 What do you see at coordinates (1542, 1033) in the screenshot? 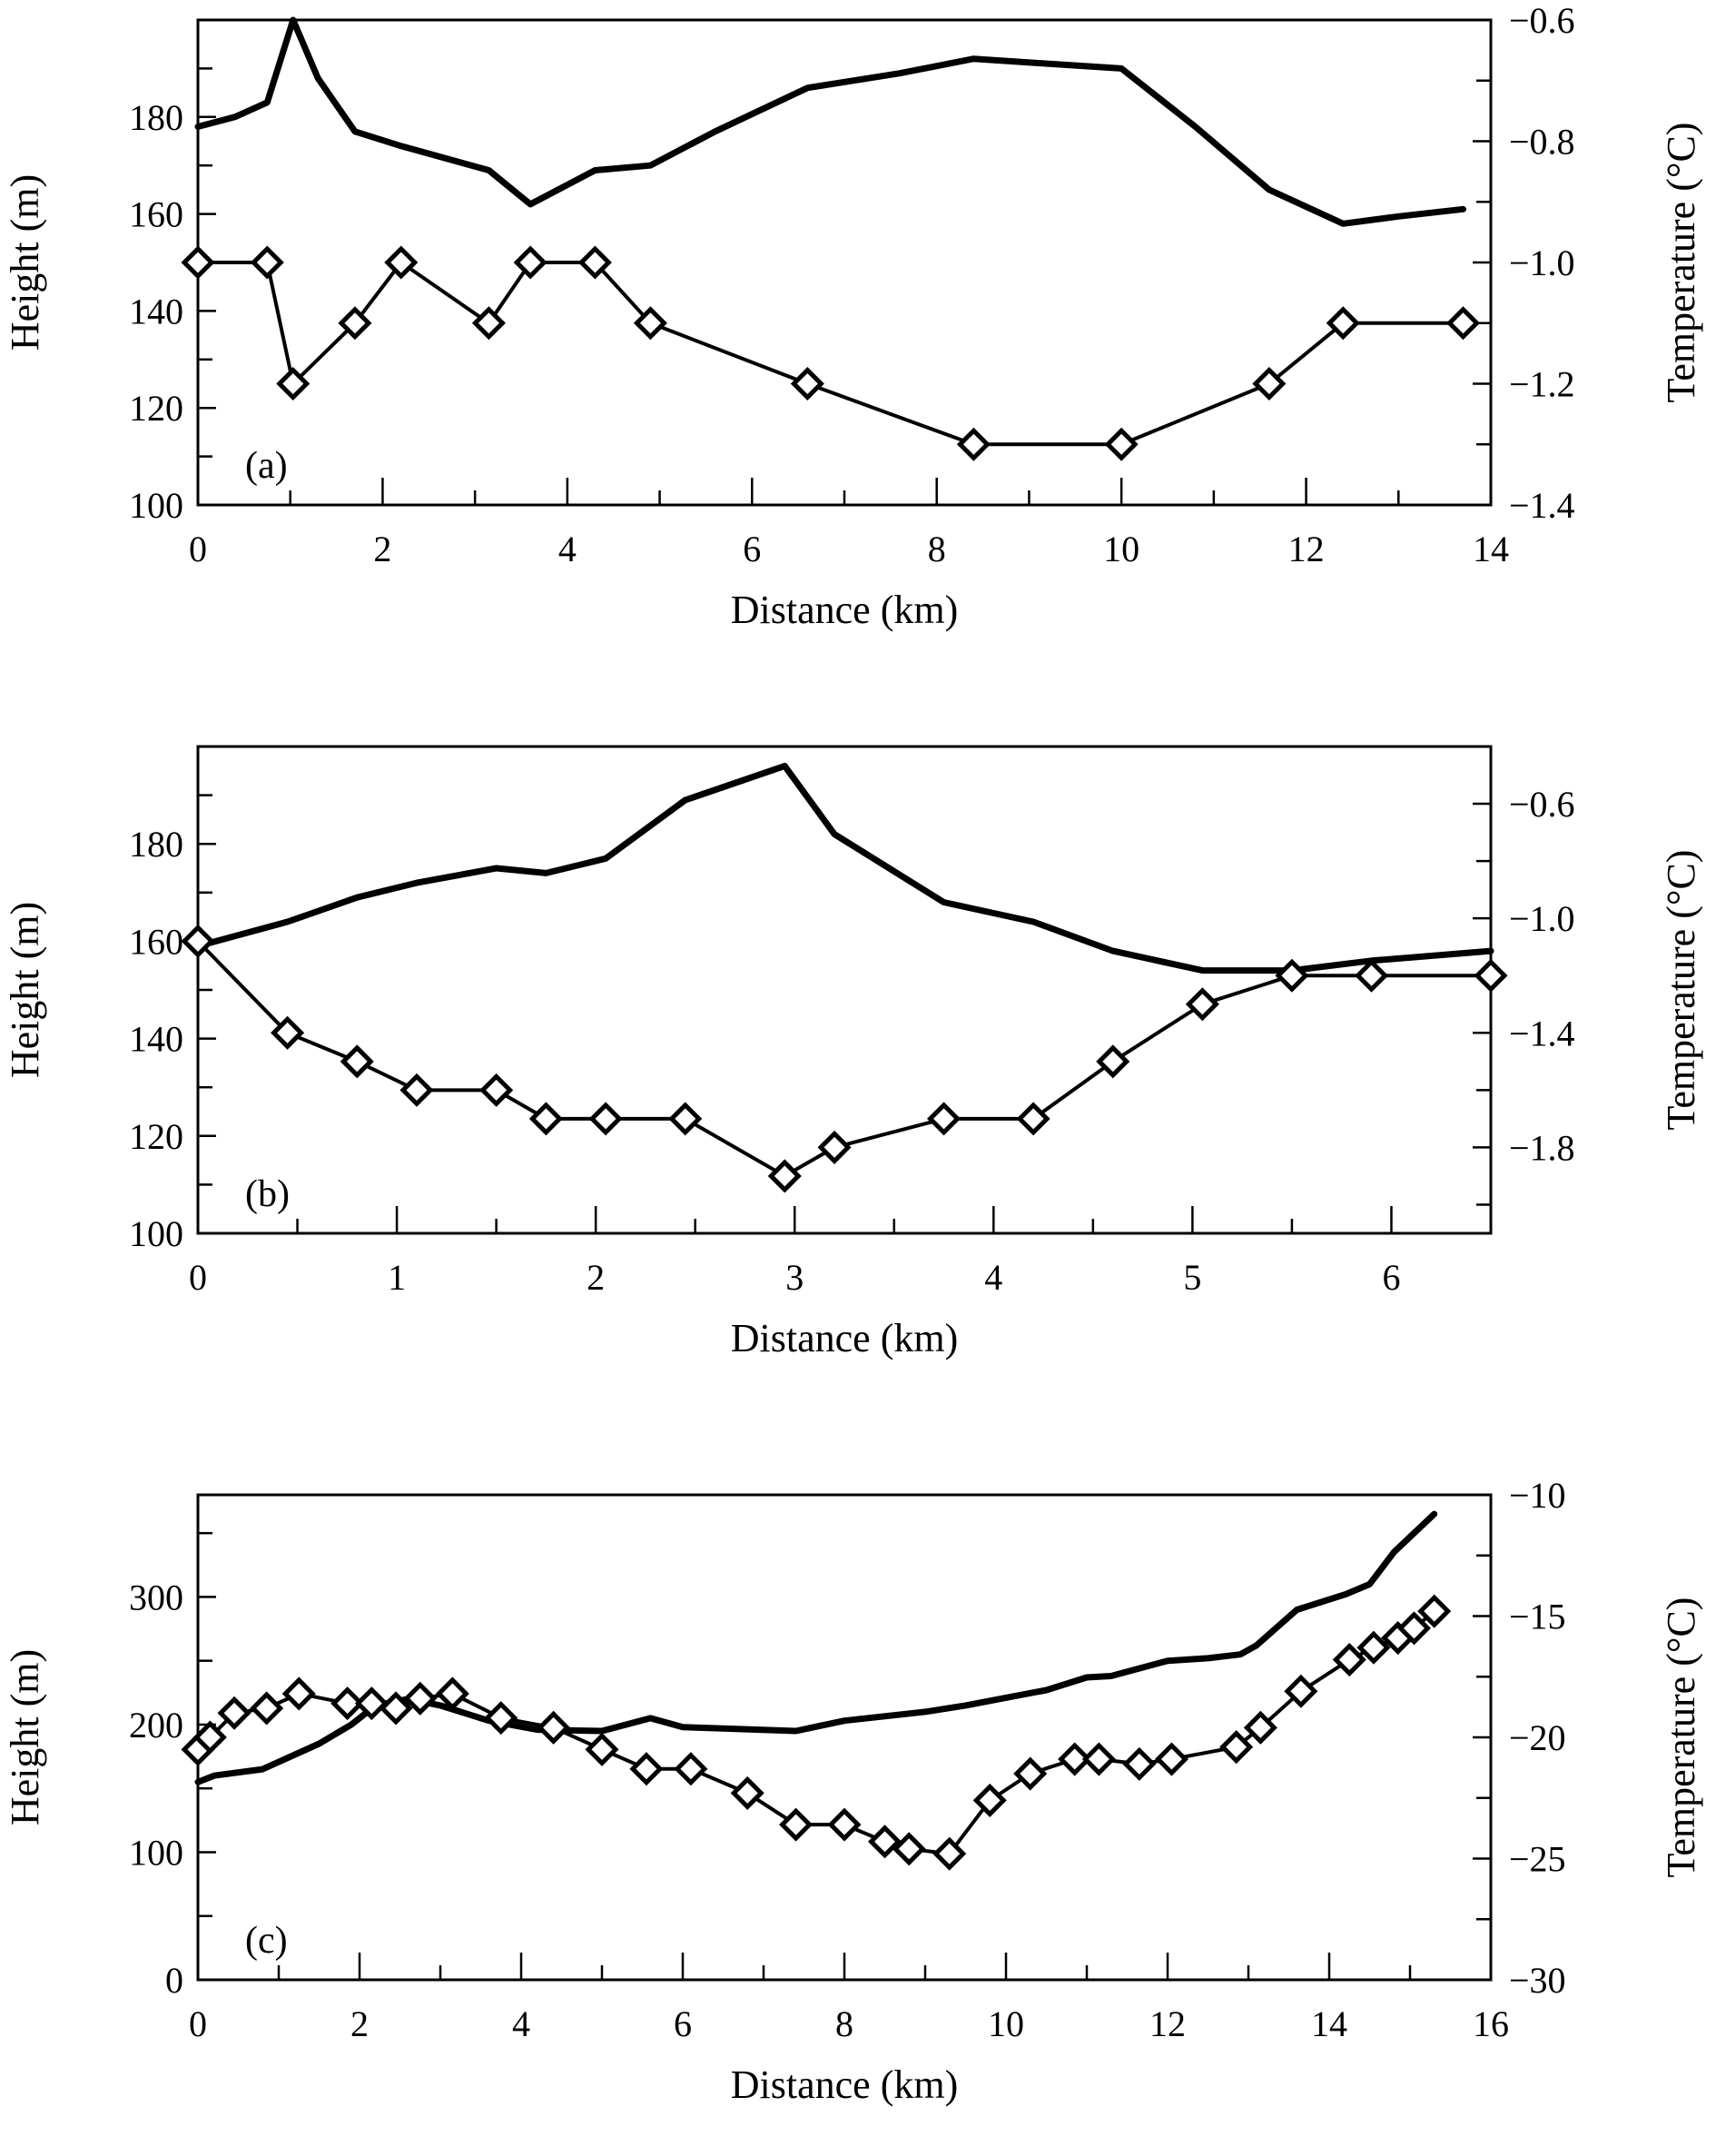
I see `y2-tick-label: −1.4` at bounding box center [1542, 1033].